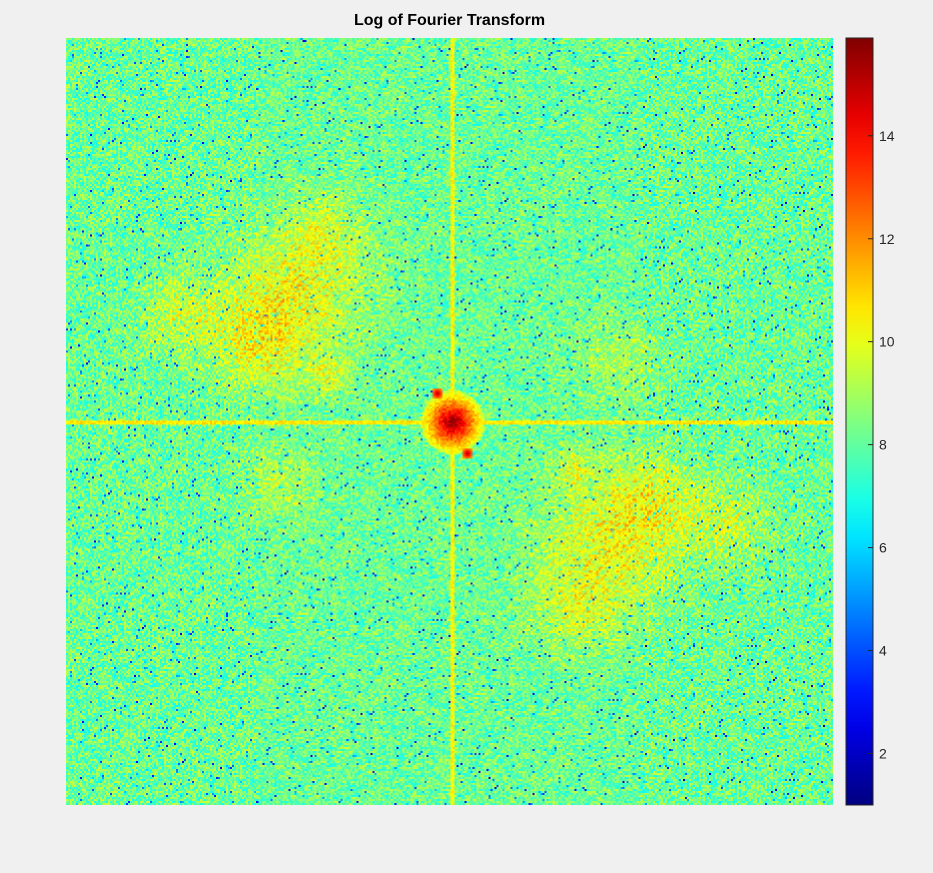  What do you see at coordinates (887, 136) in the screenshot?
I see `colorbar-tick-label: 14` at bounding box center [887, 136].